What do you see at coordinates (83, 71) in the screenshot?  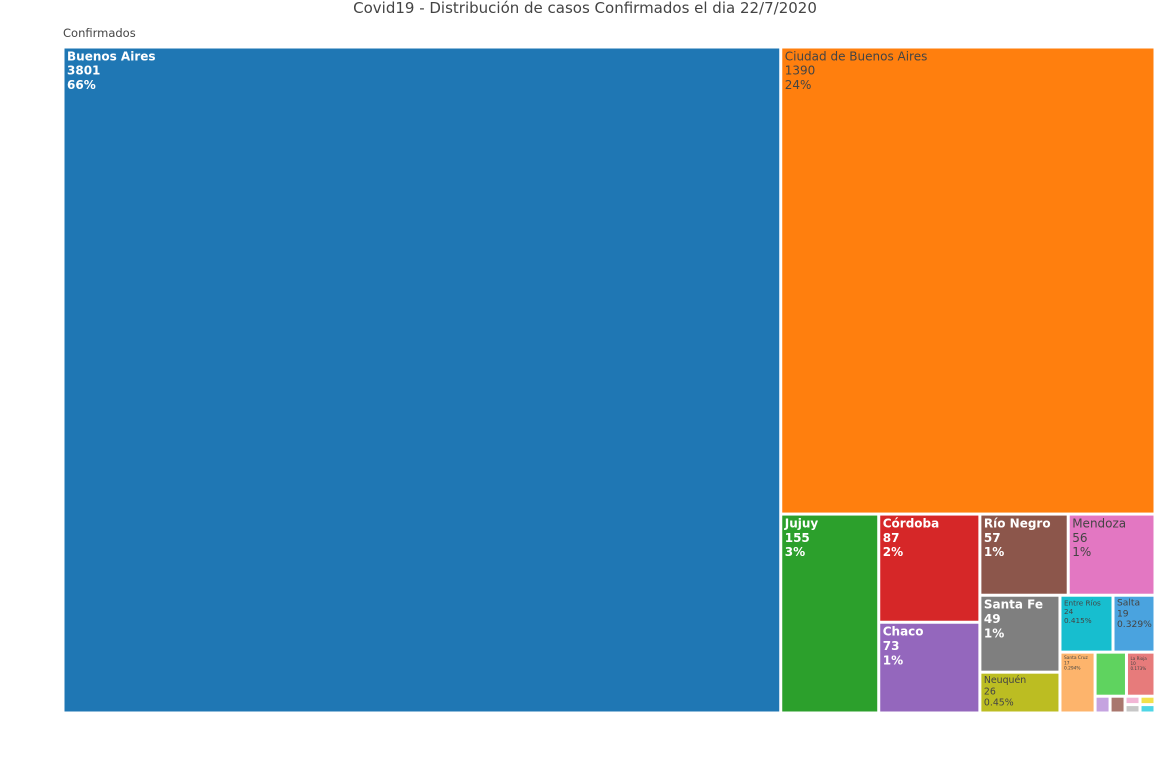 I see `tile-value: 3801` at bounding box center [83, 71].